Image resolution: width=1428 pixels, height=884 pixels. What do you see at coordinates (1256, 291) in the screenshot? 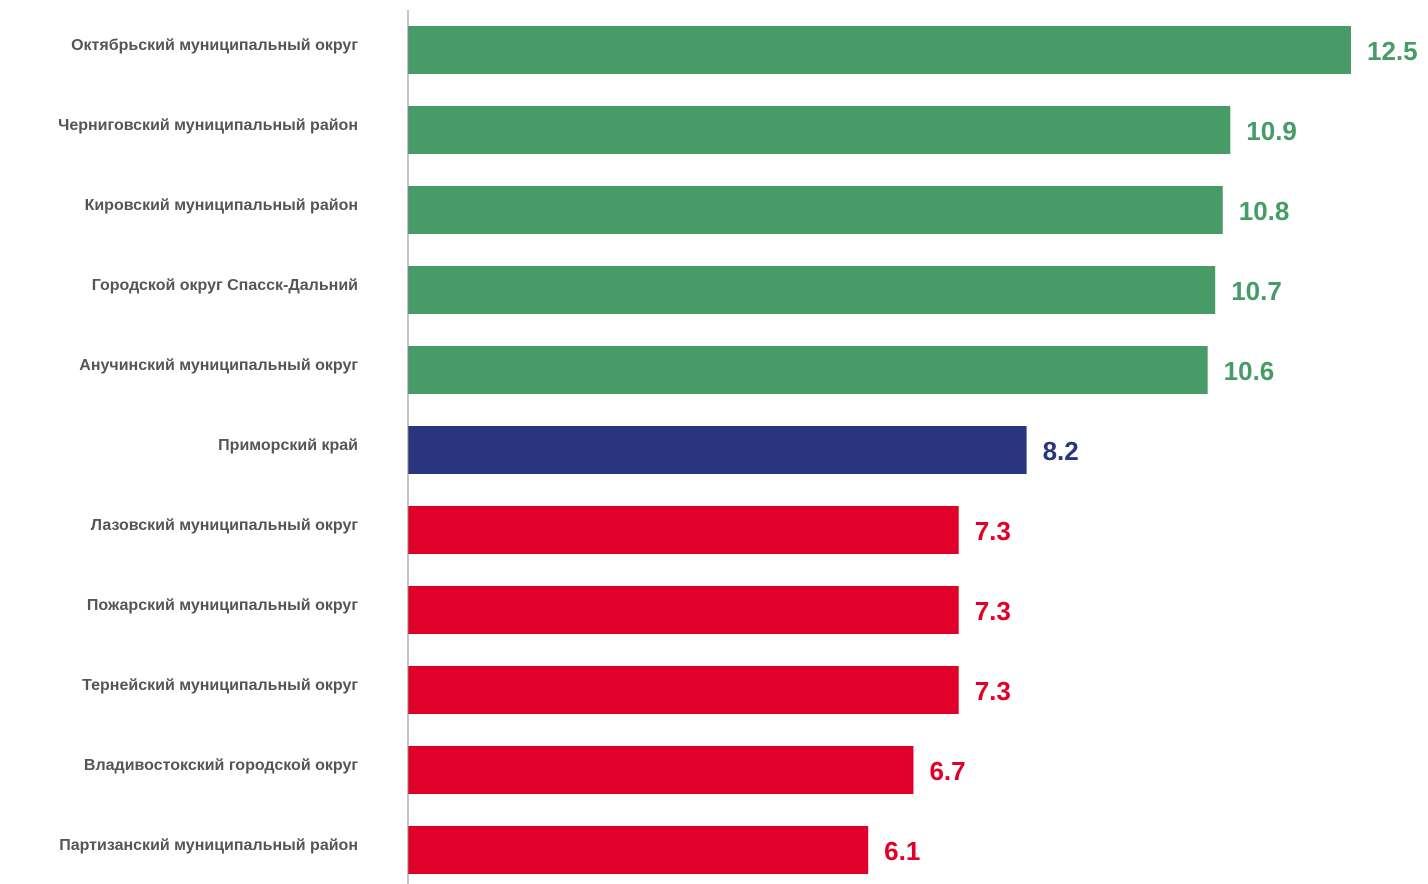
I see `value-label-4: 10.7` at bounding box center [1256, 291].